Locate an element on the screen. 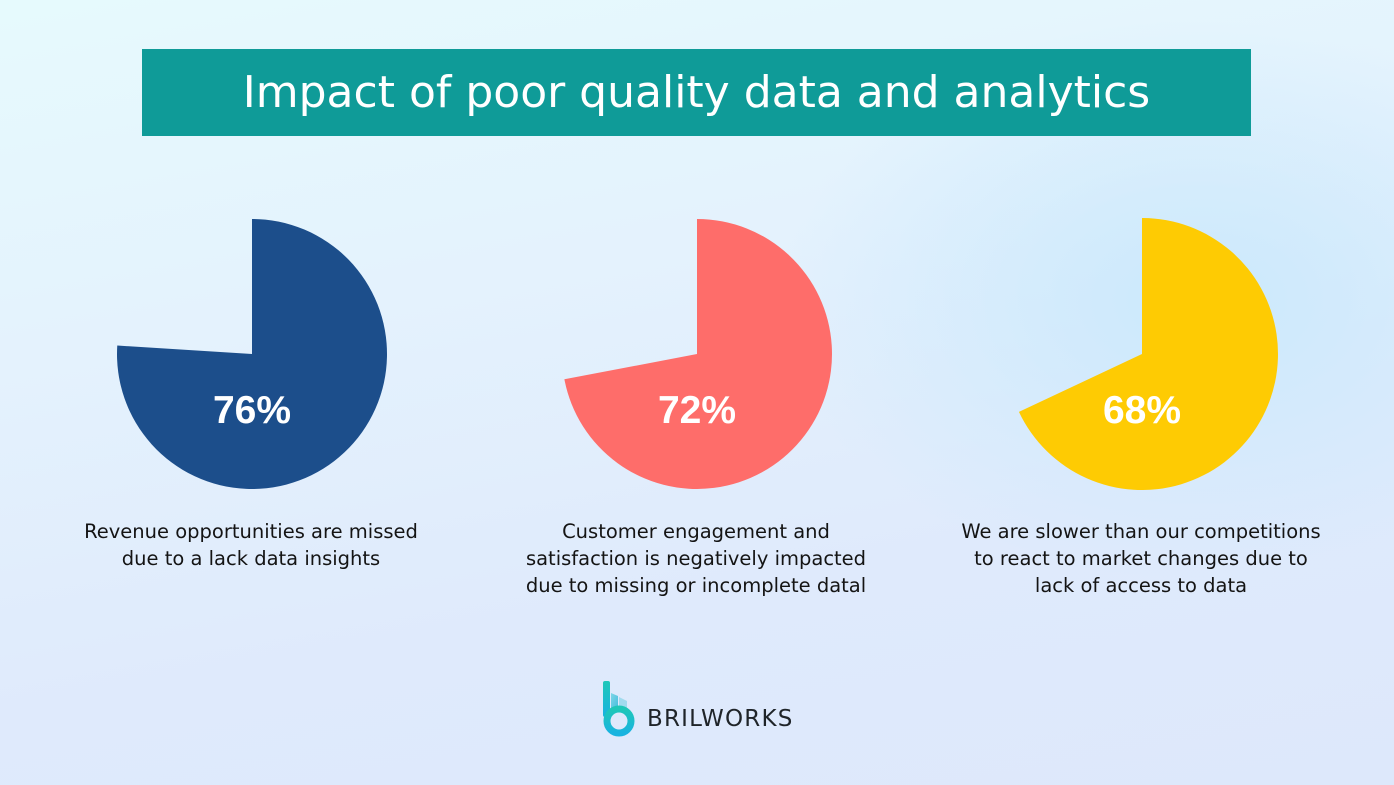 This screenshot has height=785, width=1394. caption-line: Revenue opportunities are missed is located at coordinates (251, 531).